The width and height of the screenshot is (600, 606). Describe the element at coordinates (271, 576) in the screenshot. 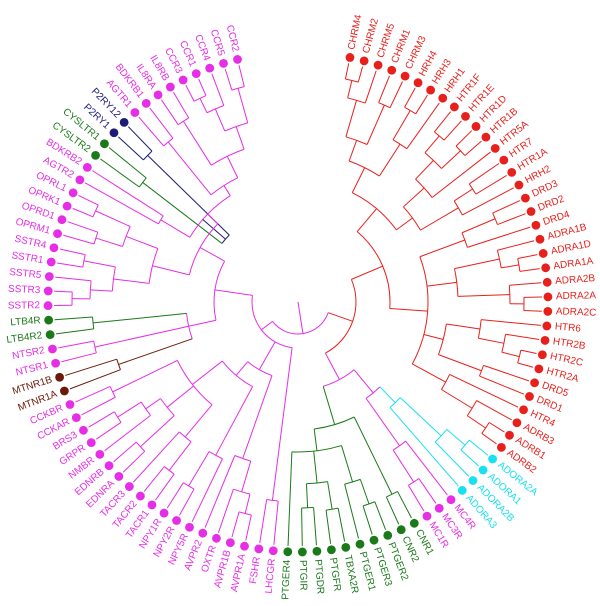

I see `leaf-label: LHCGR` at that location.